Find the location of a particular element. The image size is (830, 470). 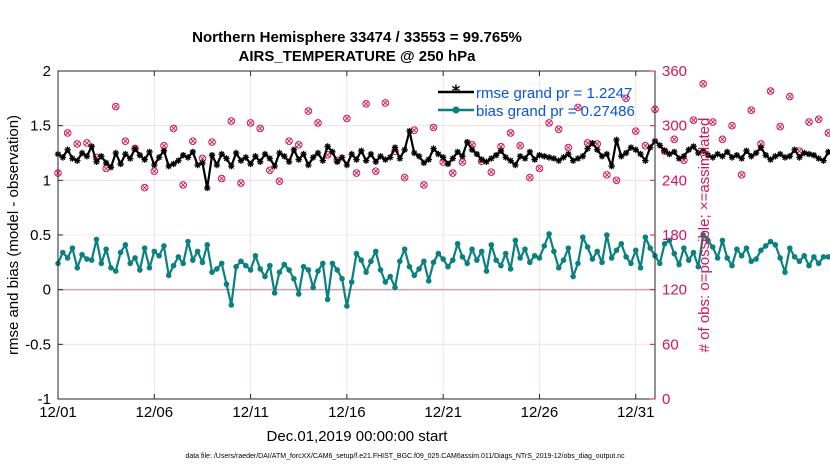

y-tick-label-right-1: 60 is located at coordinates (670, 344).